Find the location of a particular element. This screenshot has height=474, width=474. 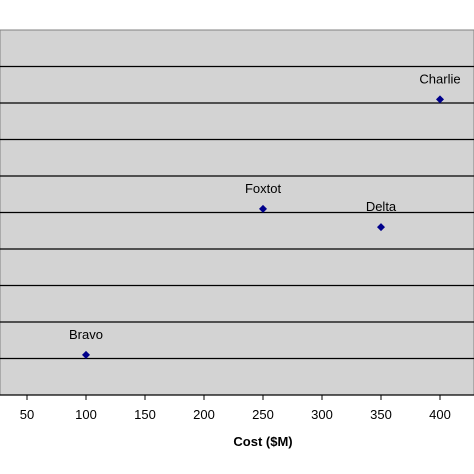

x-axis-ticks: 50 100 150 200 250 300 350 400 is located at coordinates (235, 408).